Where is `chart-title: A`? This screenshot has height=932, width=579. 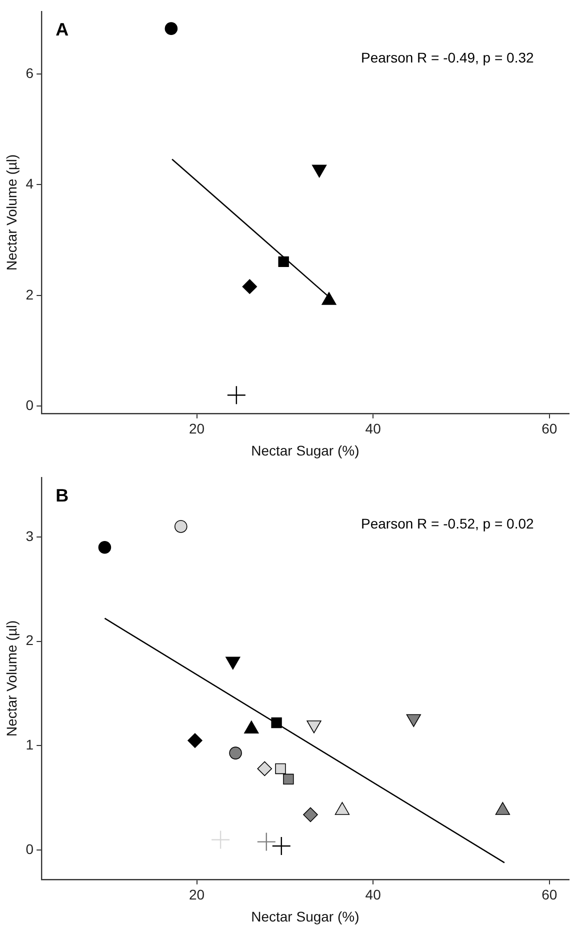 chart-title: A is located at coordinates (62, 29).